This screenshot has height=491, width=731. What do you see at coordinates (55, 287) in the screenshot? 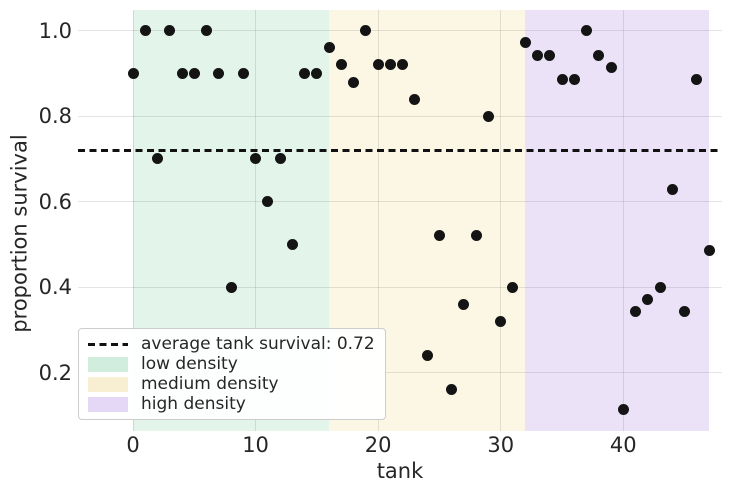
I see `y-tick-label: 0.4` at bounding box center [55, 287].